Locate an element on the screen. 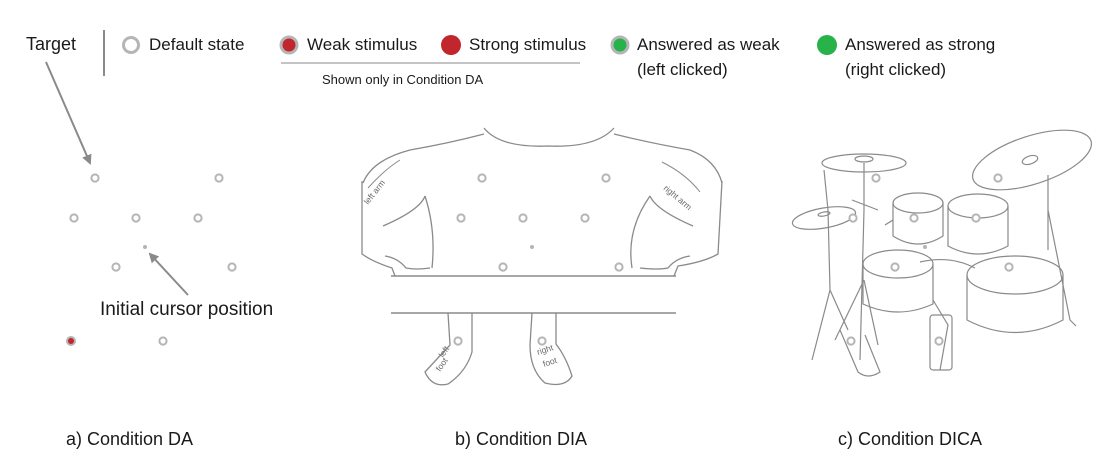 This screenshot has width=1118, height=476. body-right-shoulder is located at coordinates (668, 158).